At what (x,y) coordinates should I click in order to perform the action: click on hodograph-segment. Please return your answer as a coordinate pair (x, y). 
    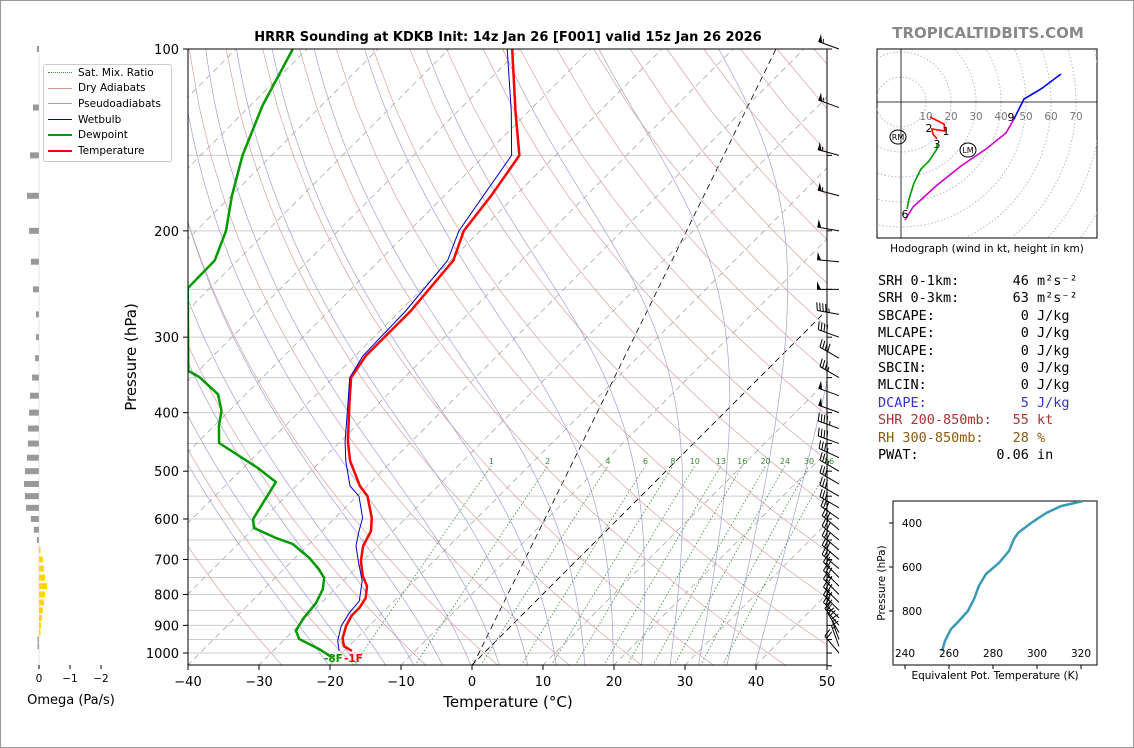
    Looking at the image, I should click on (1037, 96).